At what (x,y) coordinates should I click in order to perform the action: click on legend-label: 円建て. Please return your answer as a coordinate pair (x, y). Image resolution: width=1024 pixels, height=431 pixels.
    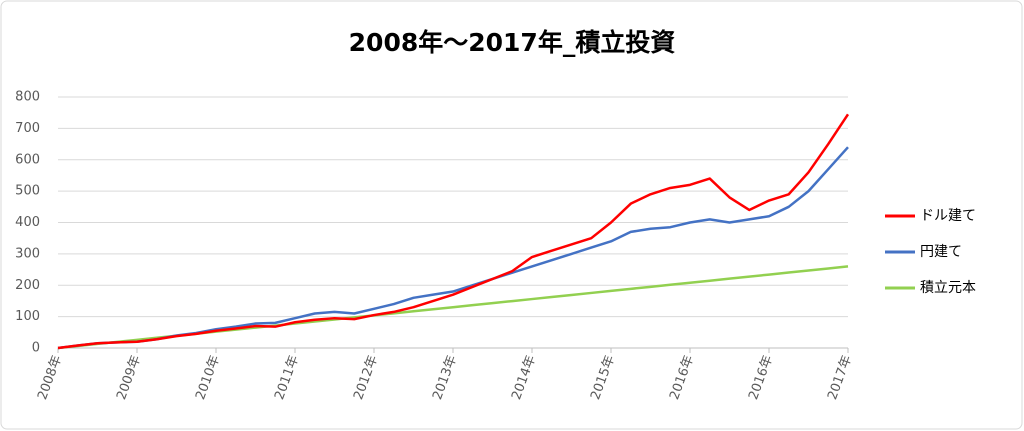
    Looking at the image, I should click on (941, 252).